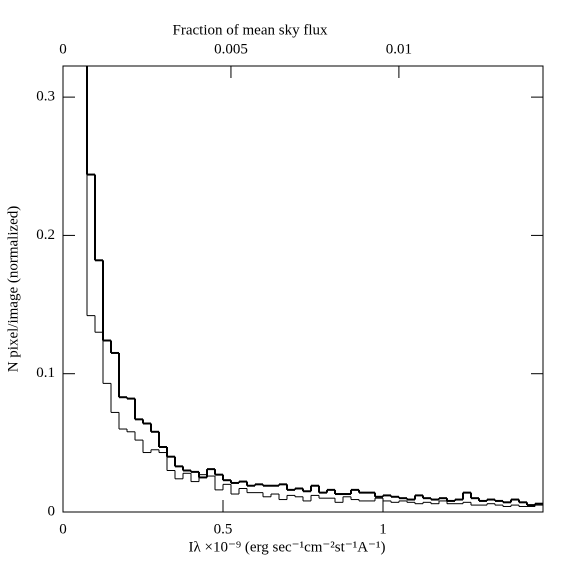  I want to click on x-tick-label: 0, so click(63, 529).